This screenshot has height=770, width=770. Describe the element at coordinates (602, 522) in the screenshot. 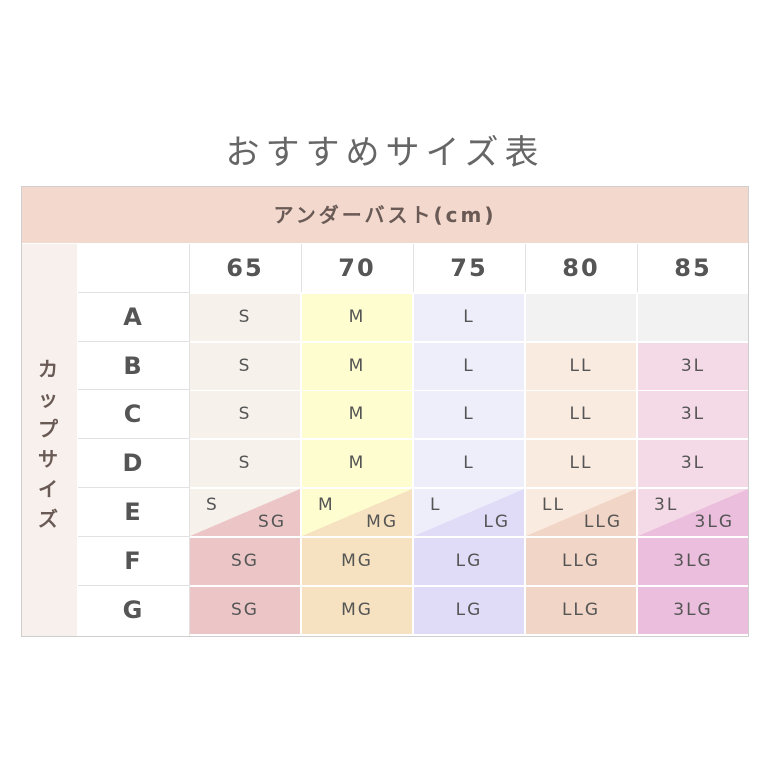

I see `size-label-g: LLG` at that location.